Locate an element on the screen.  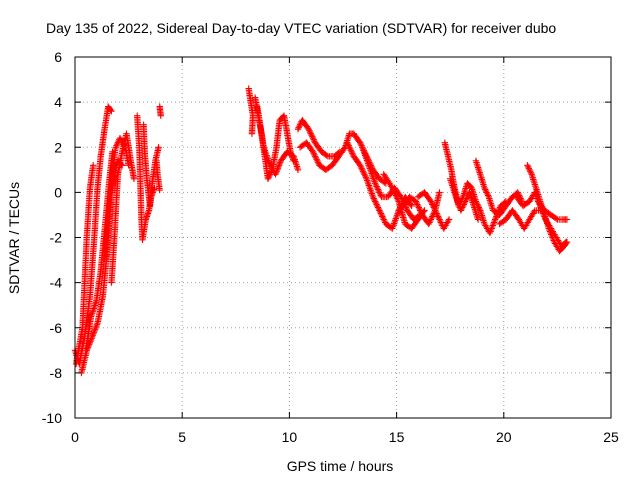
y-tick-label: -10 is located at coordinates (52, 418).